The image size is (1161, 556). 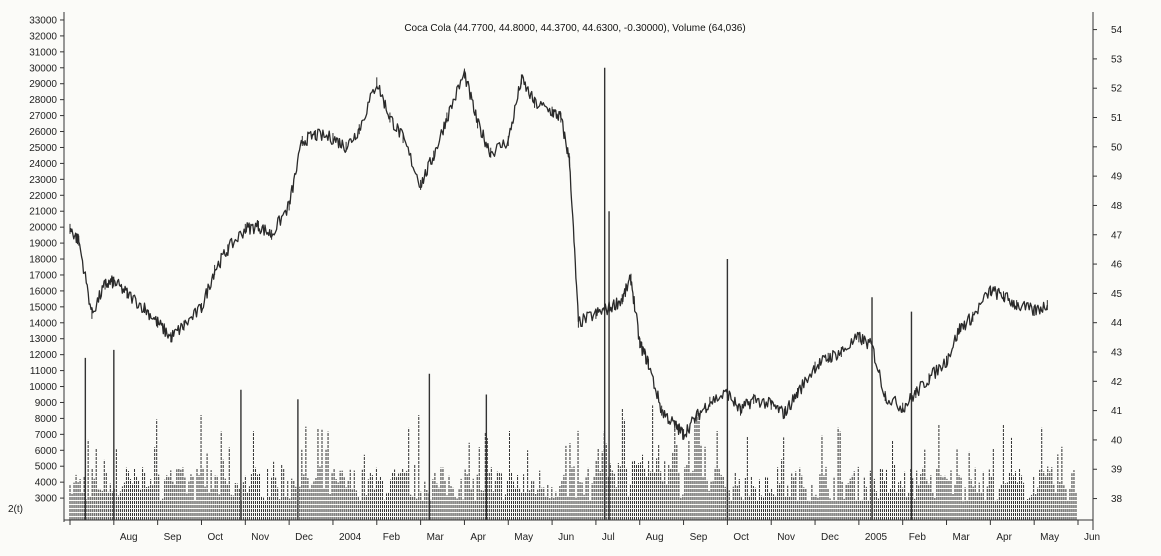 I want to click on right-tick-label: 41, so click(x=1117, y=411).